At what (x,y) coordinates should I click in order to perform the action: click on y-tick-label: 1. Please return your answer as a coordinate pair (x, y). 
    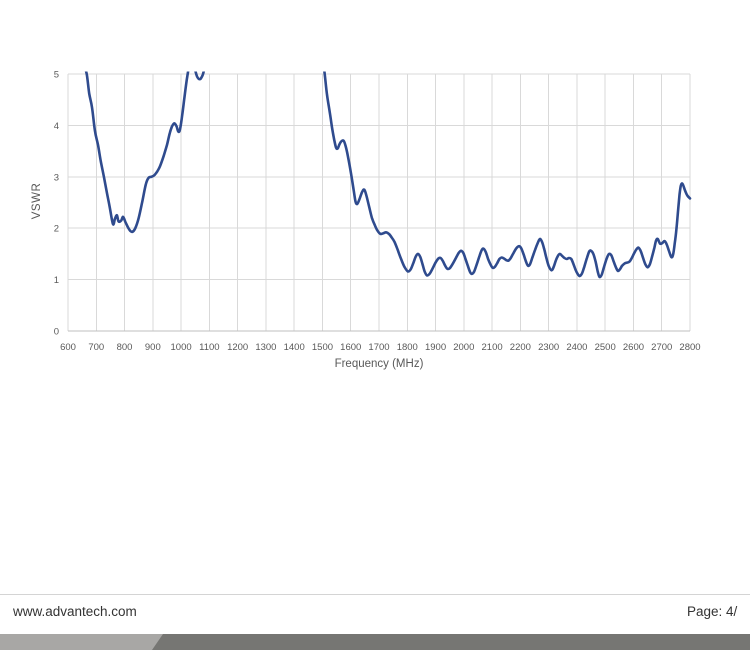
    Looking at the image, I should click on (56, 280).